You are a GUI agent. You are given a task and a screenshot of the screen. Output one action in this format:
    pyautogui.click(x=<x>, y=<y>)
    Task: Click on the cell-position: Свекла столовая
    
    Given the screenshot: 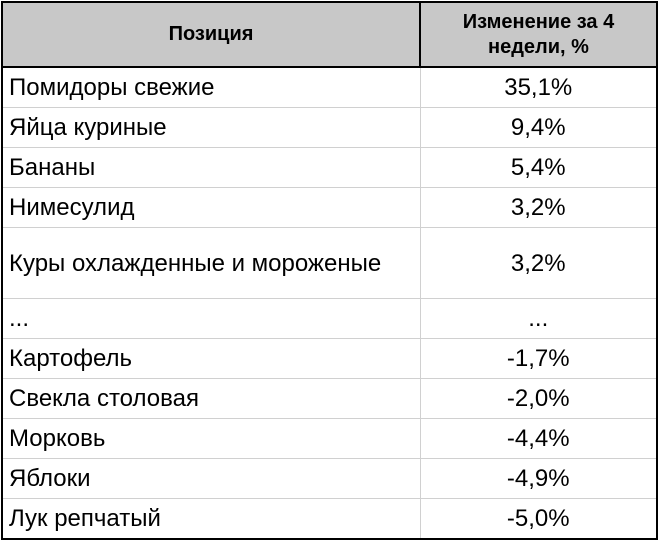 What is the action you would take?
    pyautogui.click(x=211, y=399)
    